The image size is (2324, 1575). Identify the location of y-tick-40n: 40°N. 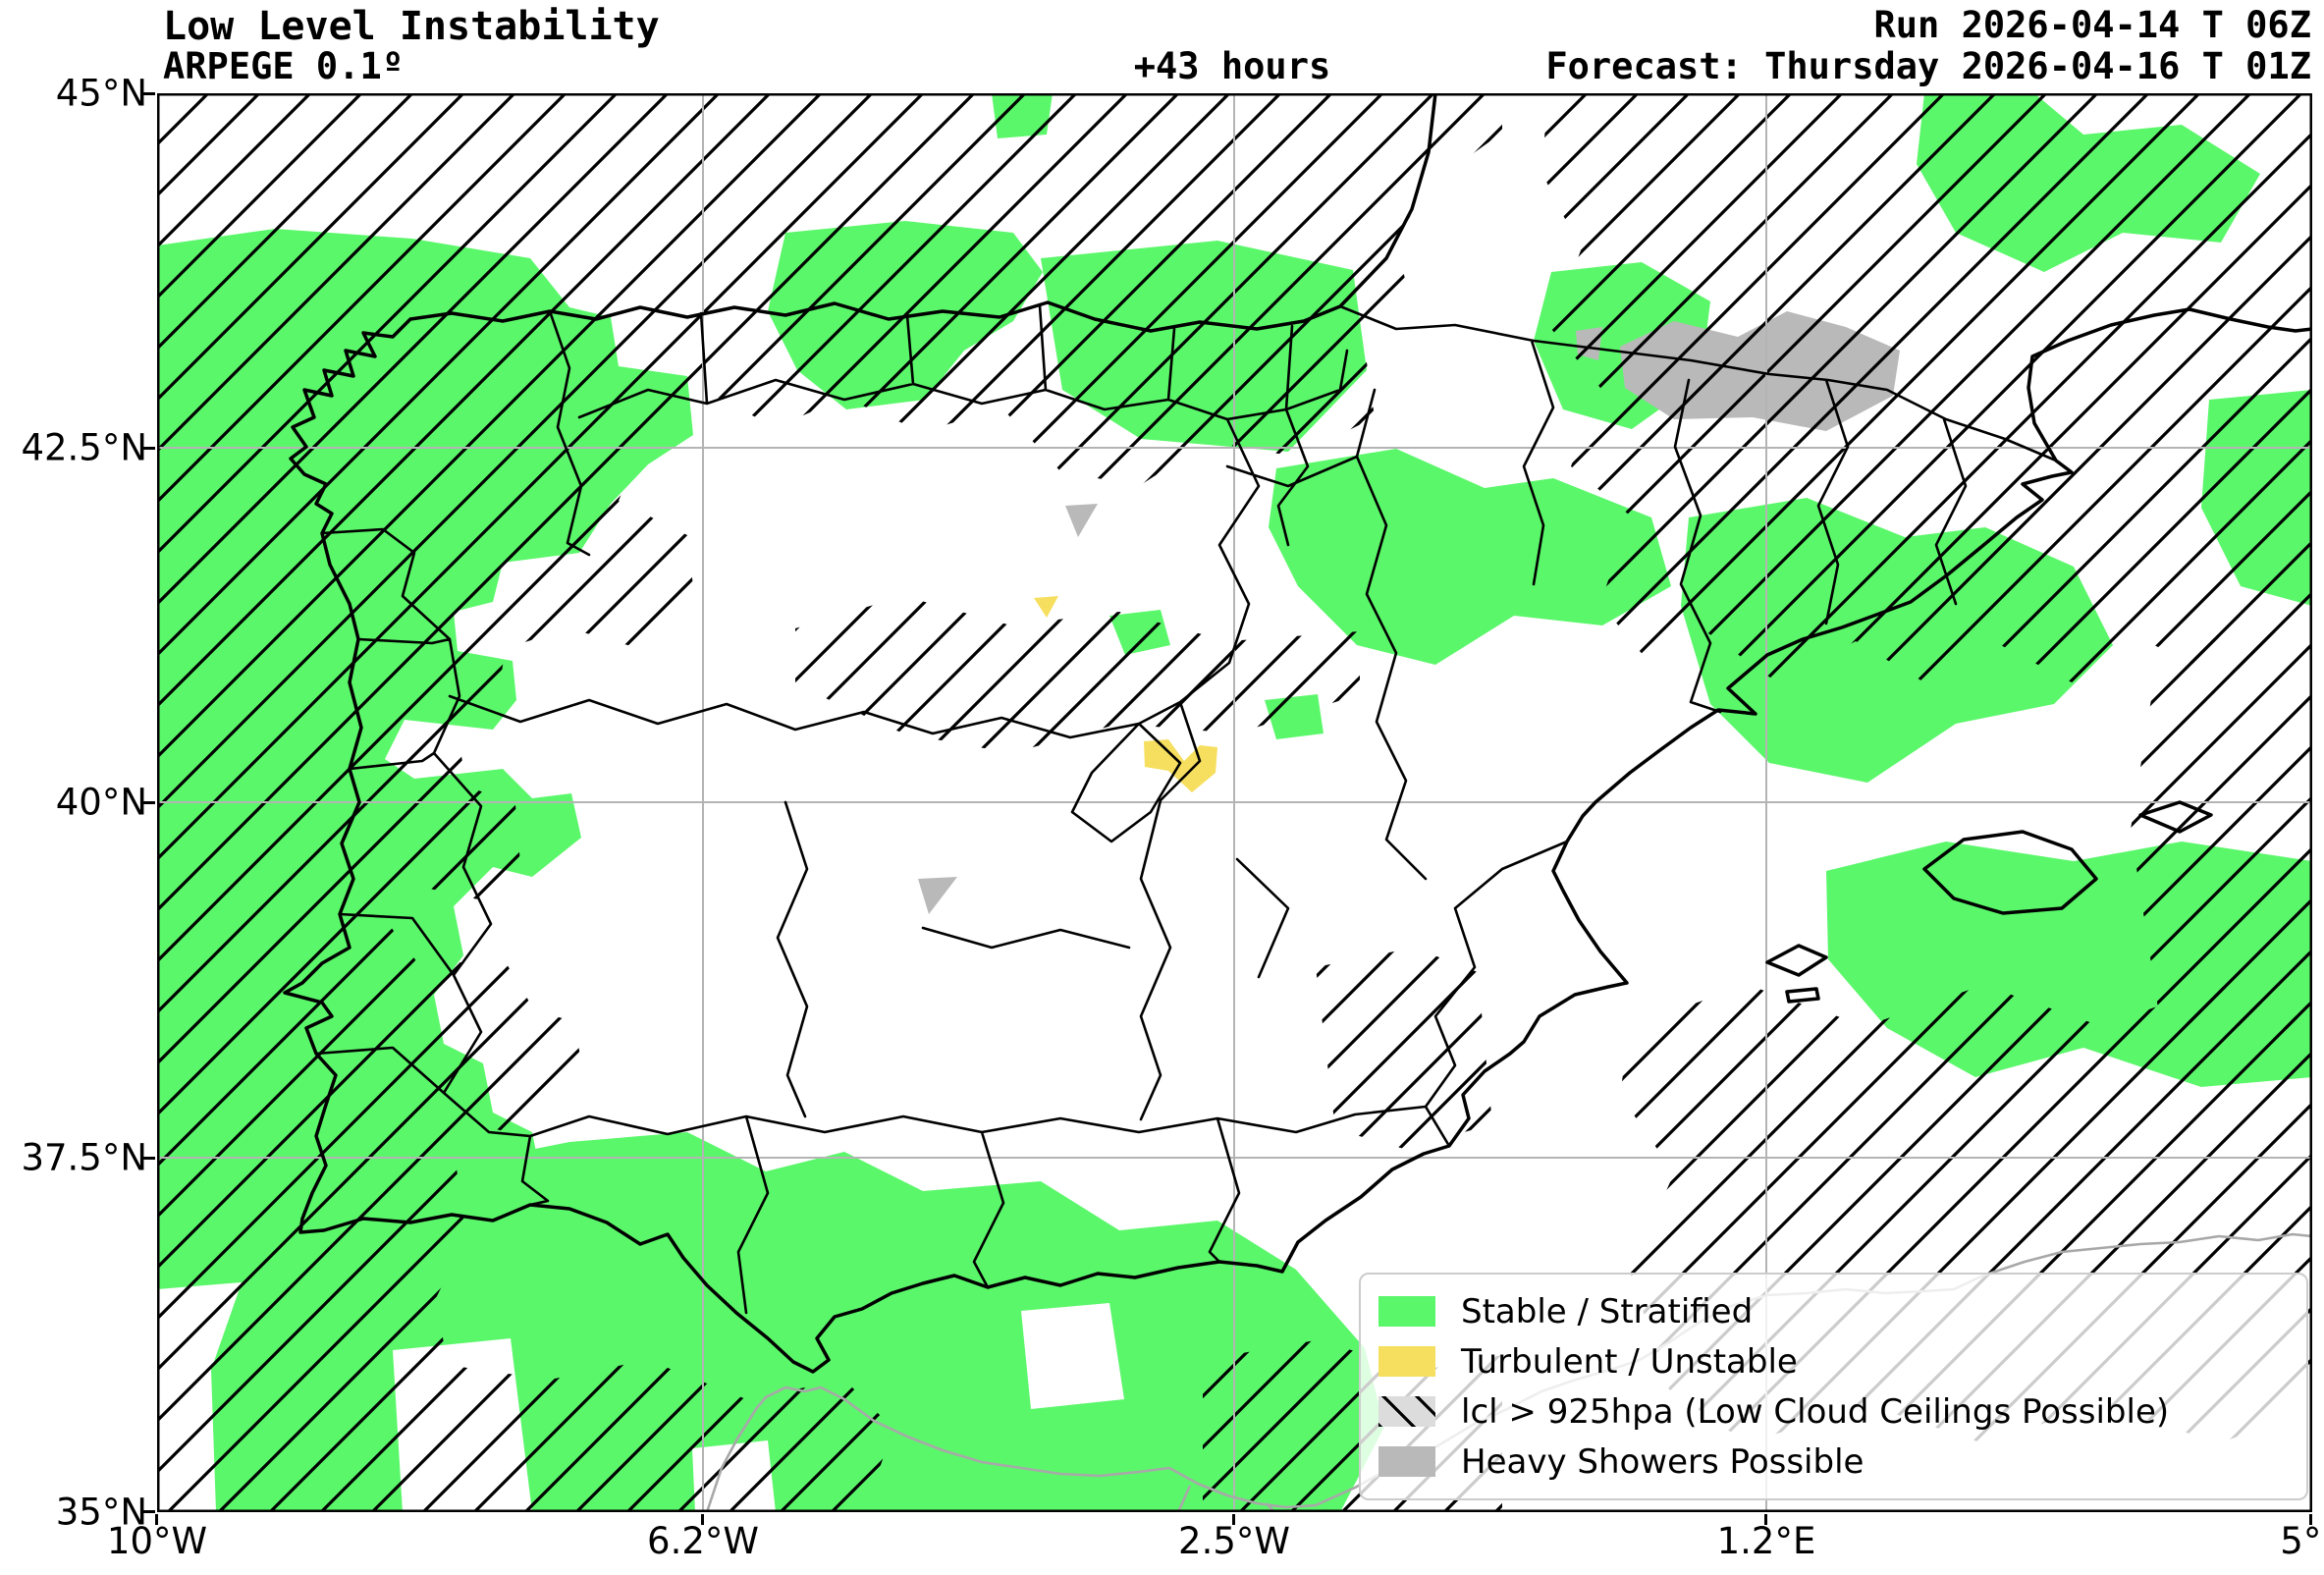
(101, 803).